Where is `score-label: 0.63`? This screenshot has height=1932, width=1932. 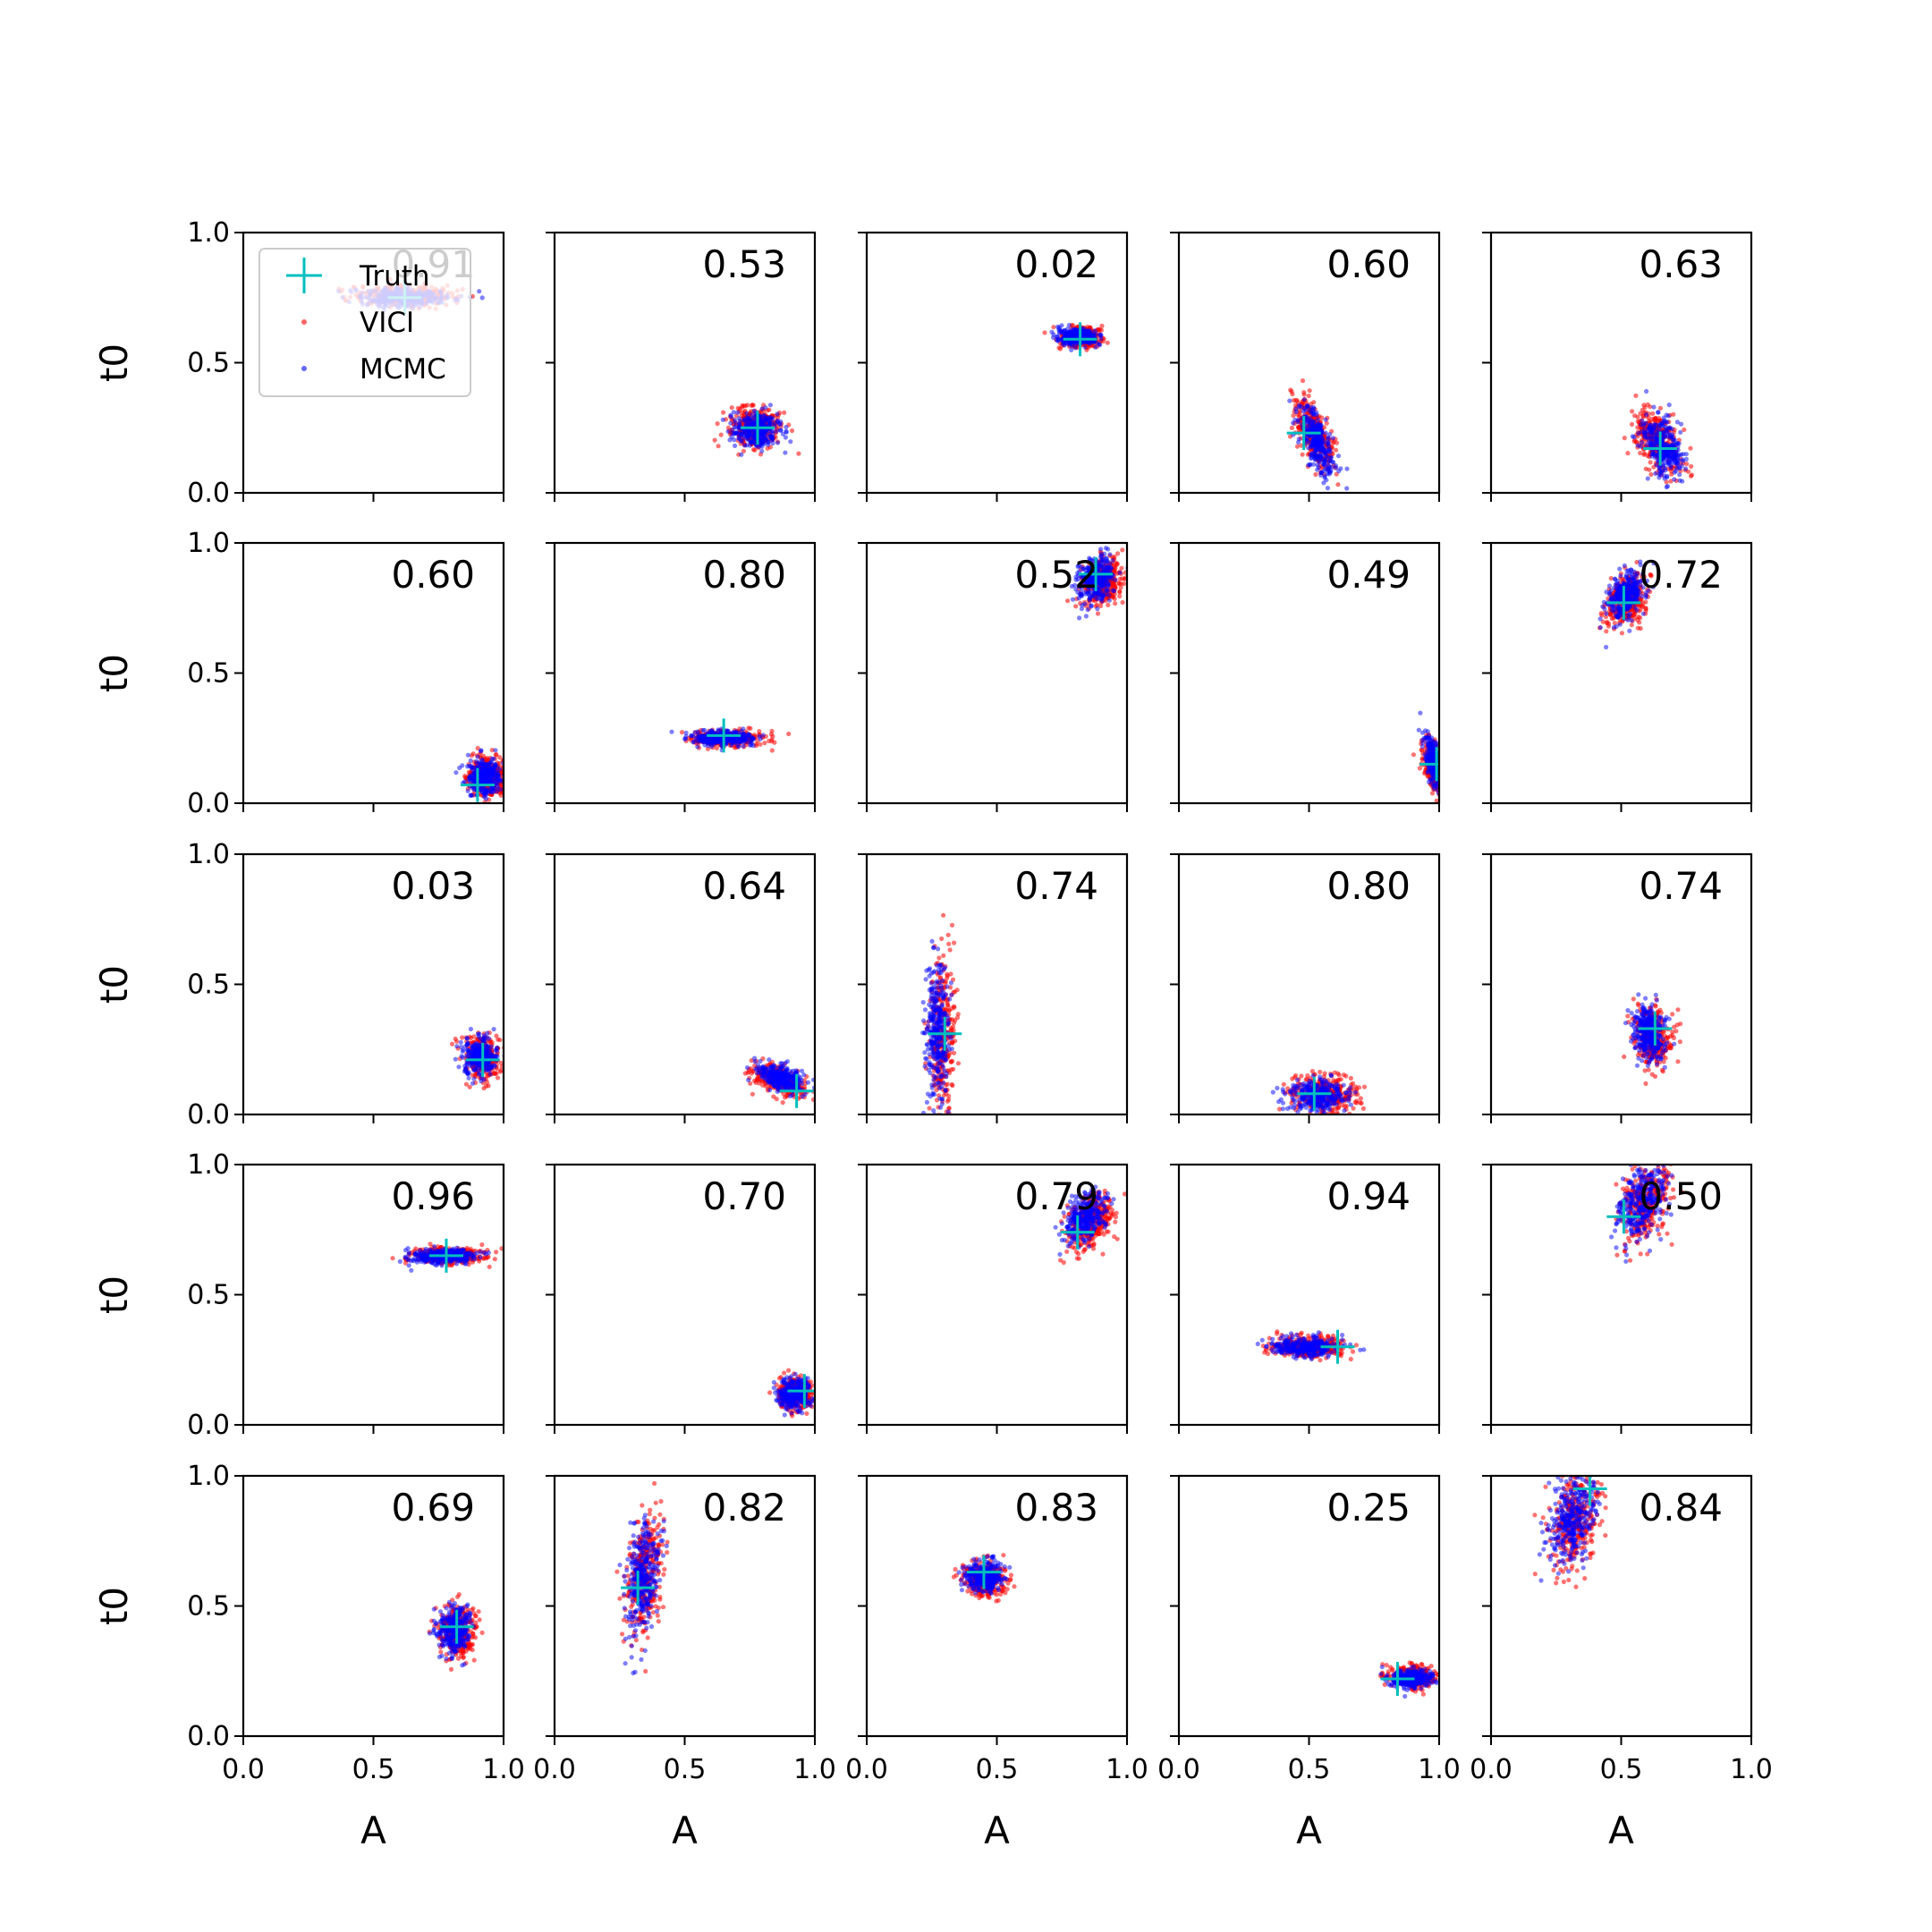 score-label: 0.63 is located at coordinates (1681, 264).